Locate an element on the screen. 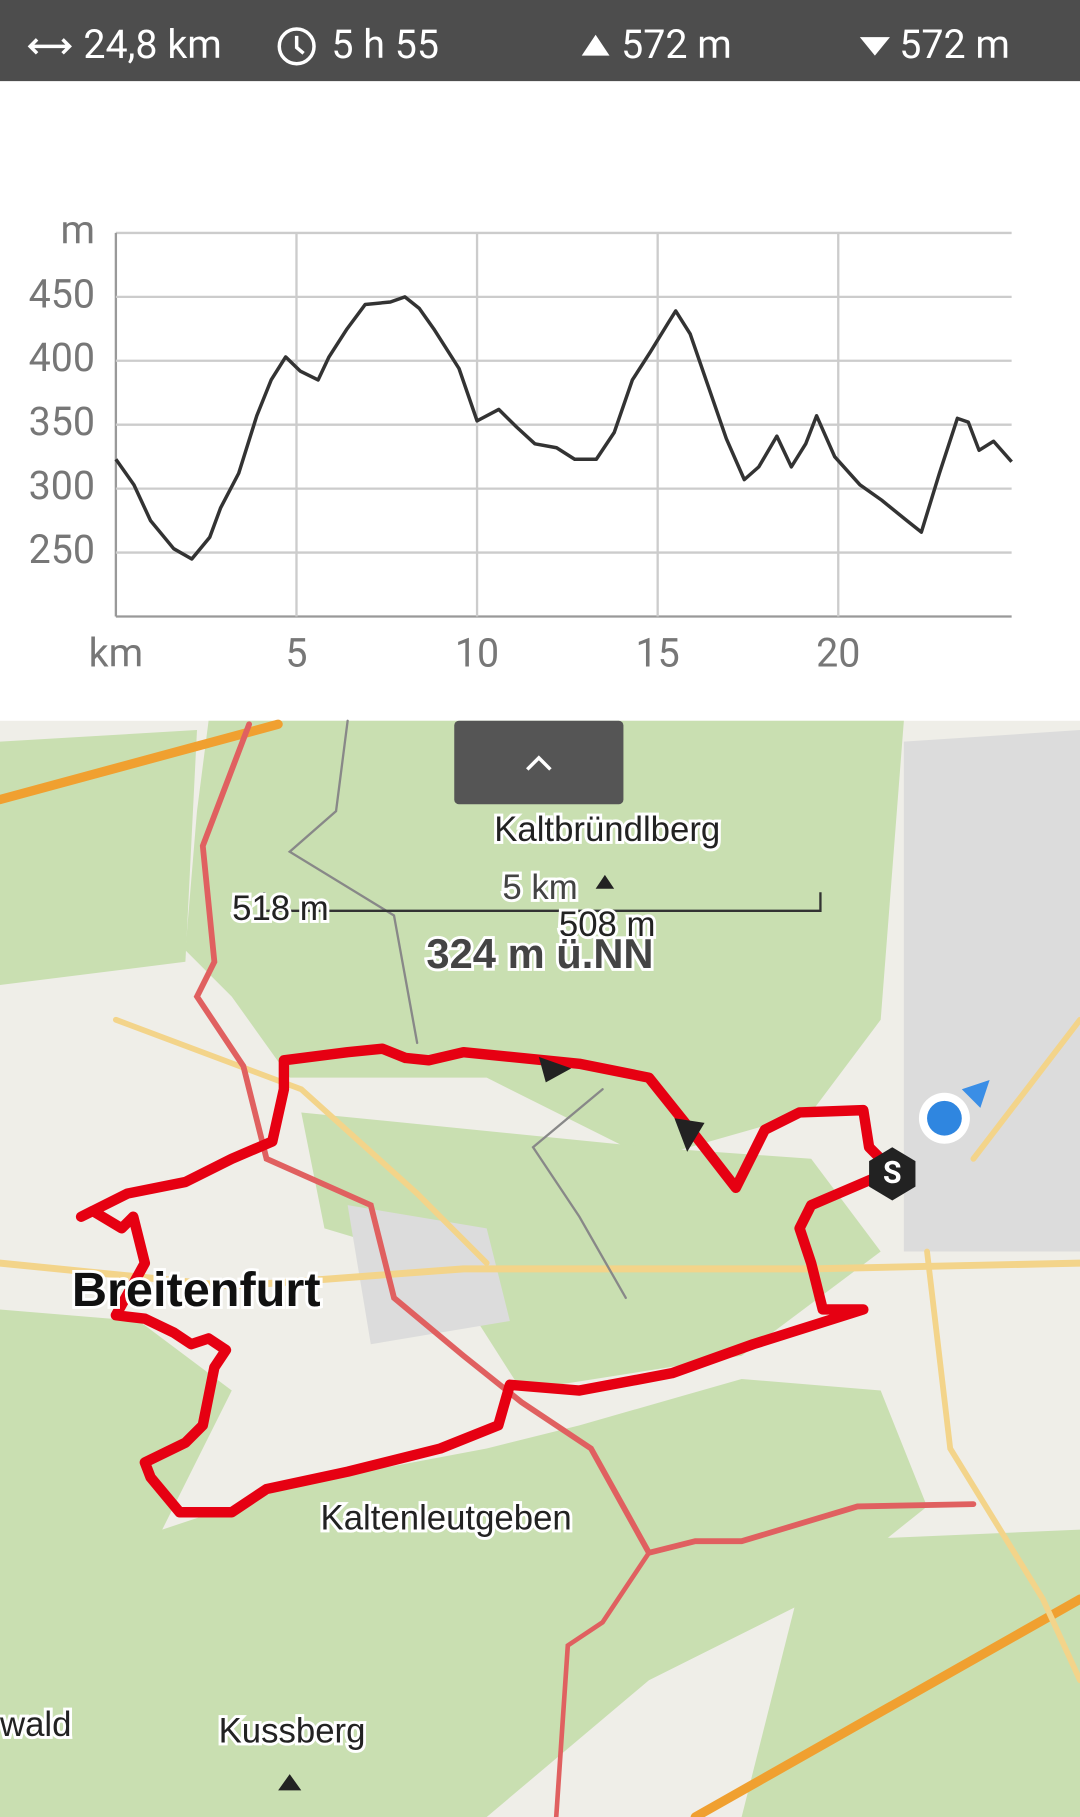  duration: 5 h 55 is located at coordinates (385, 44).